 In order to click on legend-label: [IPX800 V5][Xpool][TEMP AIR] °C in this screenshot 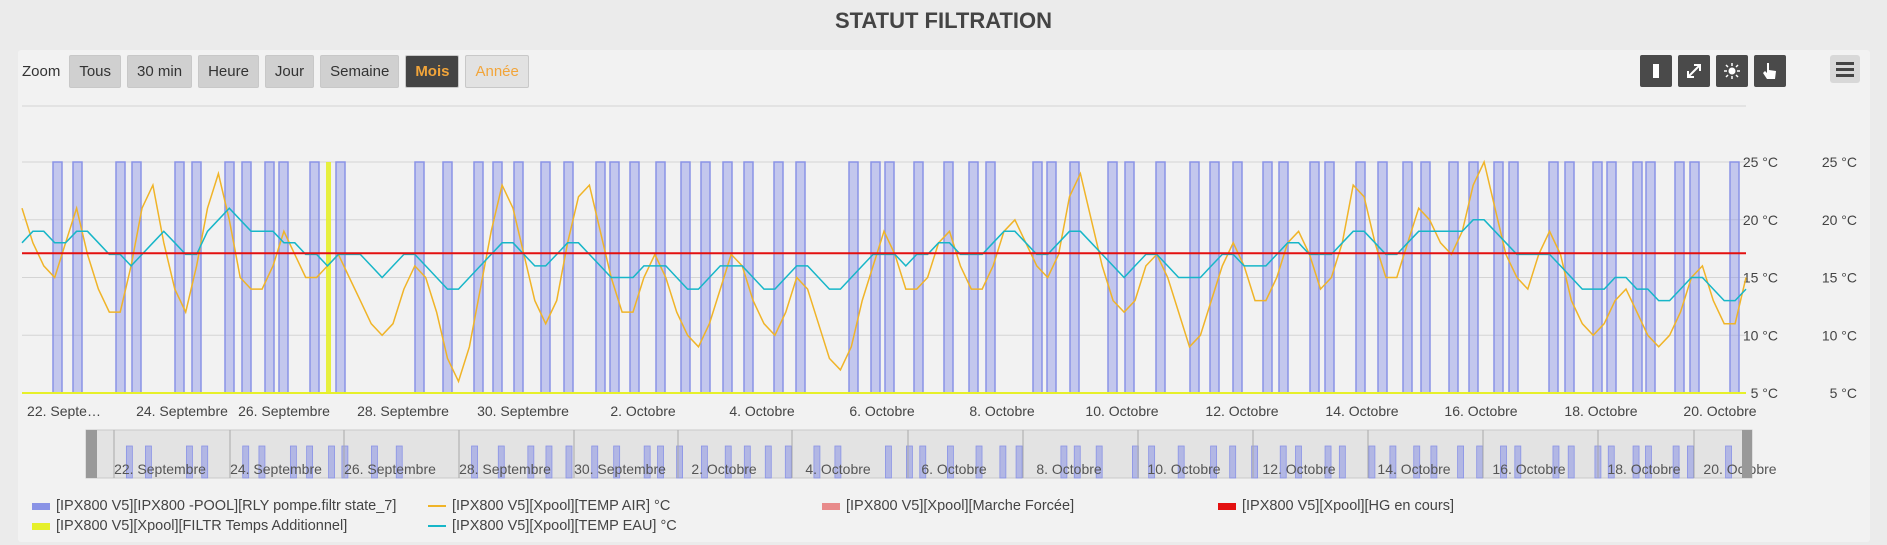, I will do `click(561, 506)`.